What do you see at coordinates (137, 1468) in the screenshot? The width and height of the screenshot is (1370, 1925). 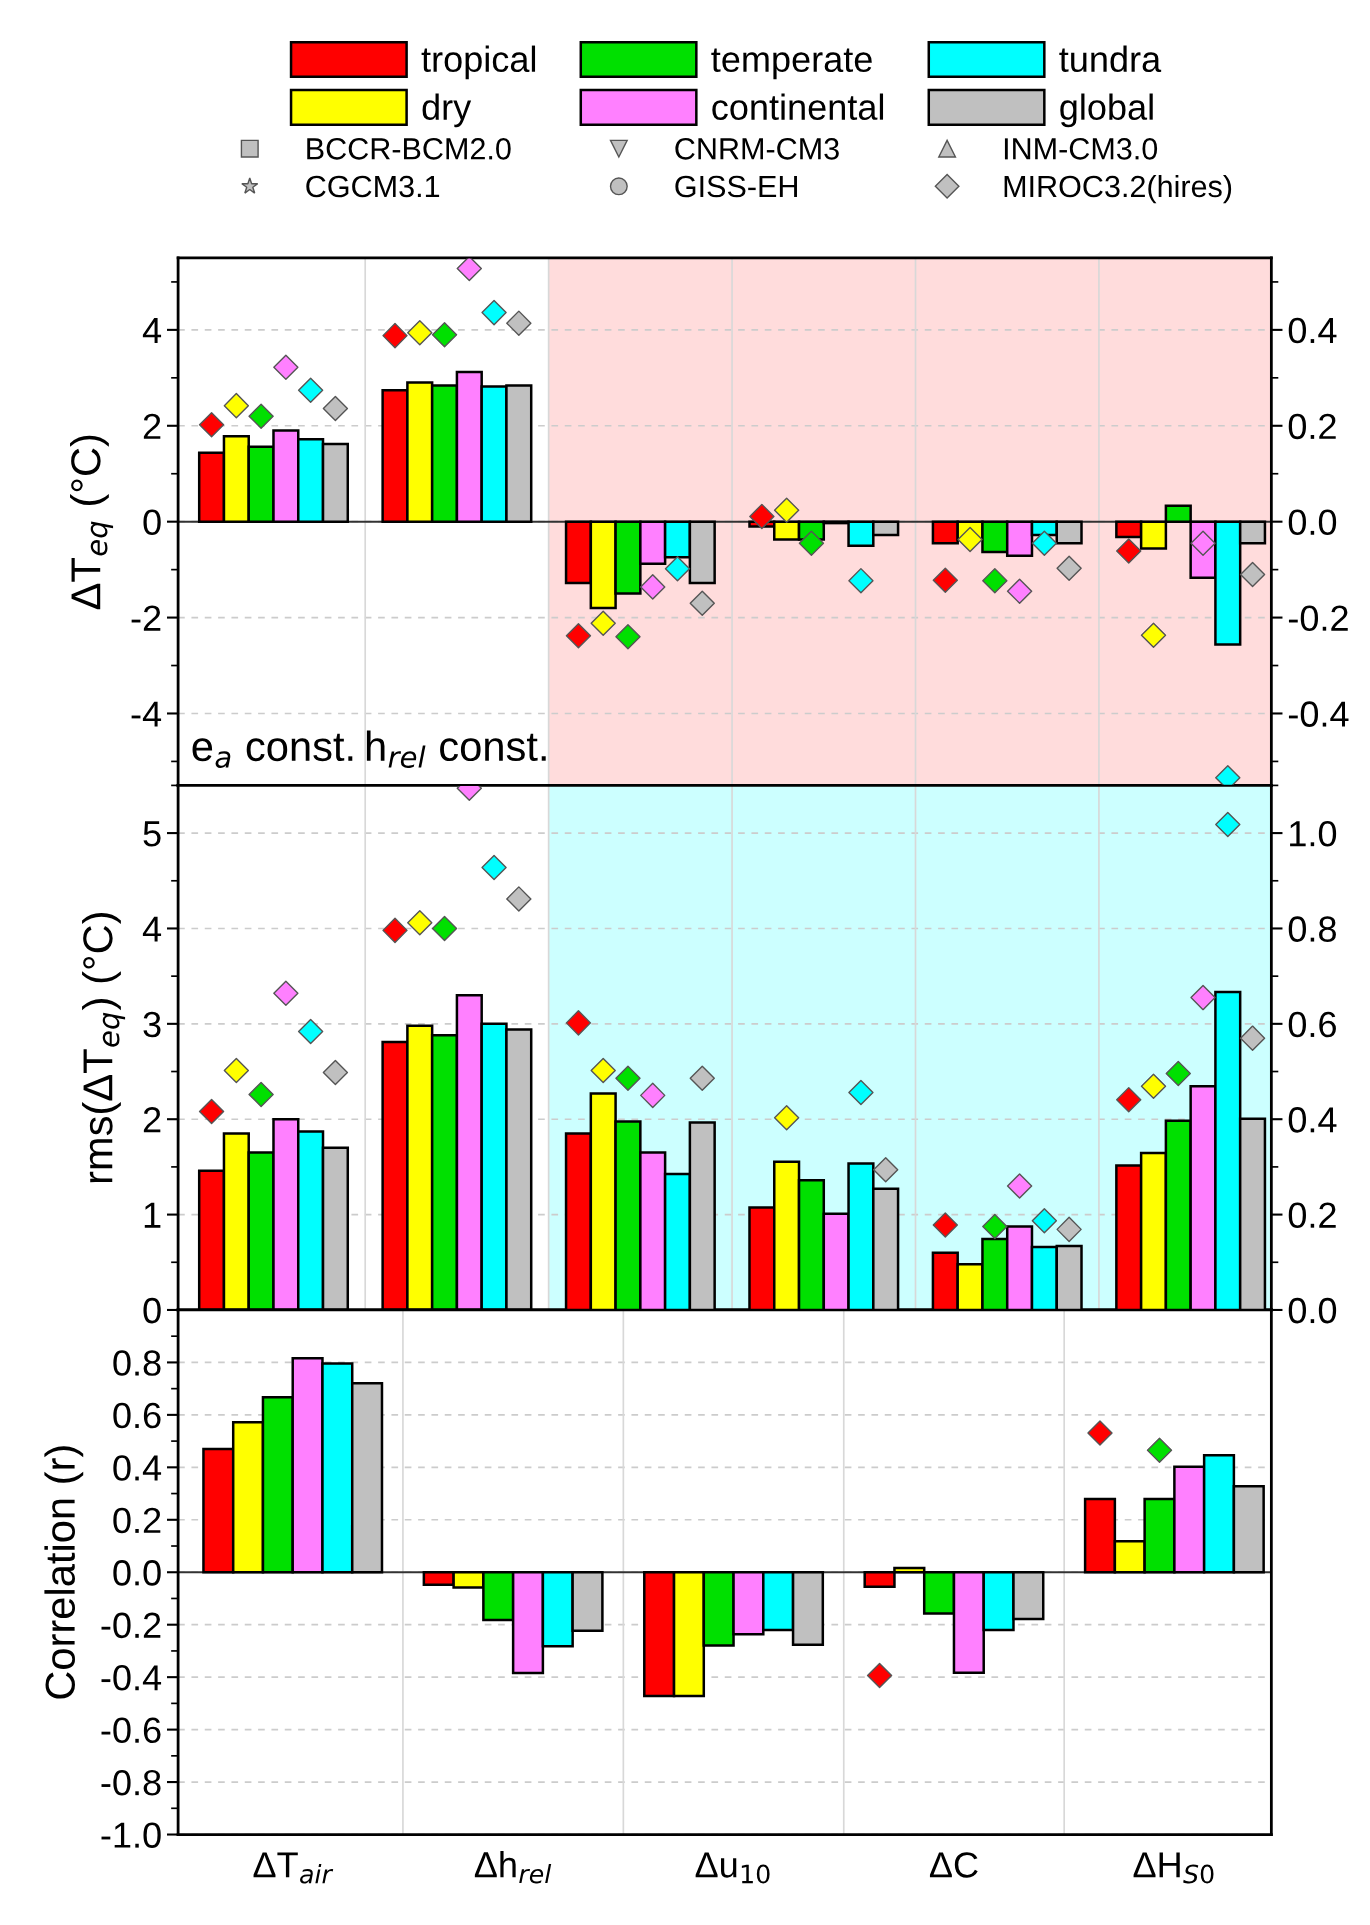 I see `y-tick-label: 0.4` at bounding box center [137, 1468].